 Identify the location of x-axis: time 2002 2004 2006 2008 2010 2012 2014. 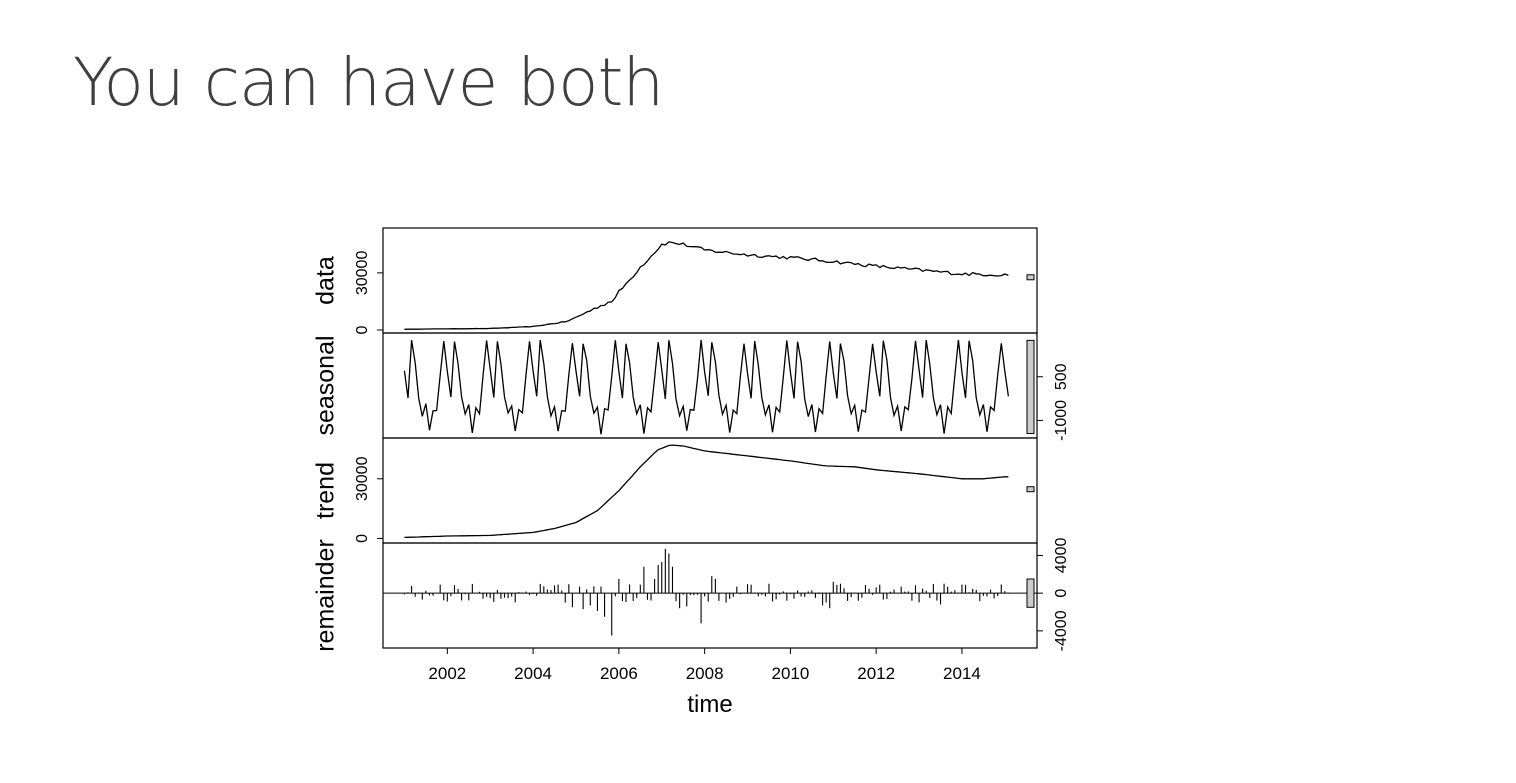
(704, 683).